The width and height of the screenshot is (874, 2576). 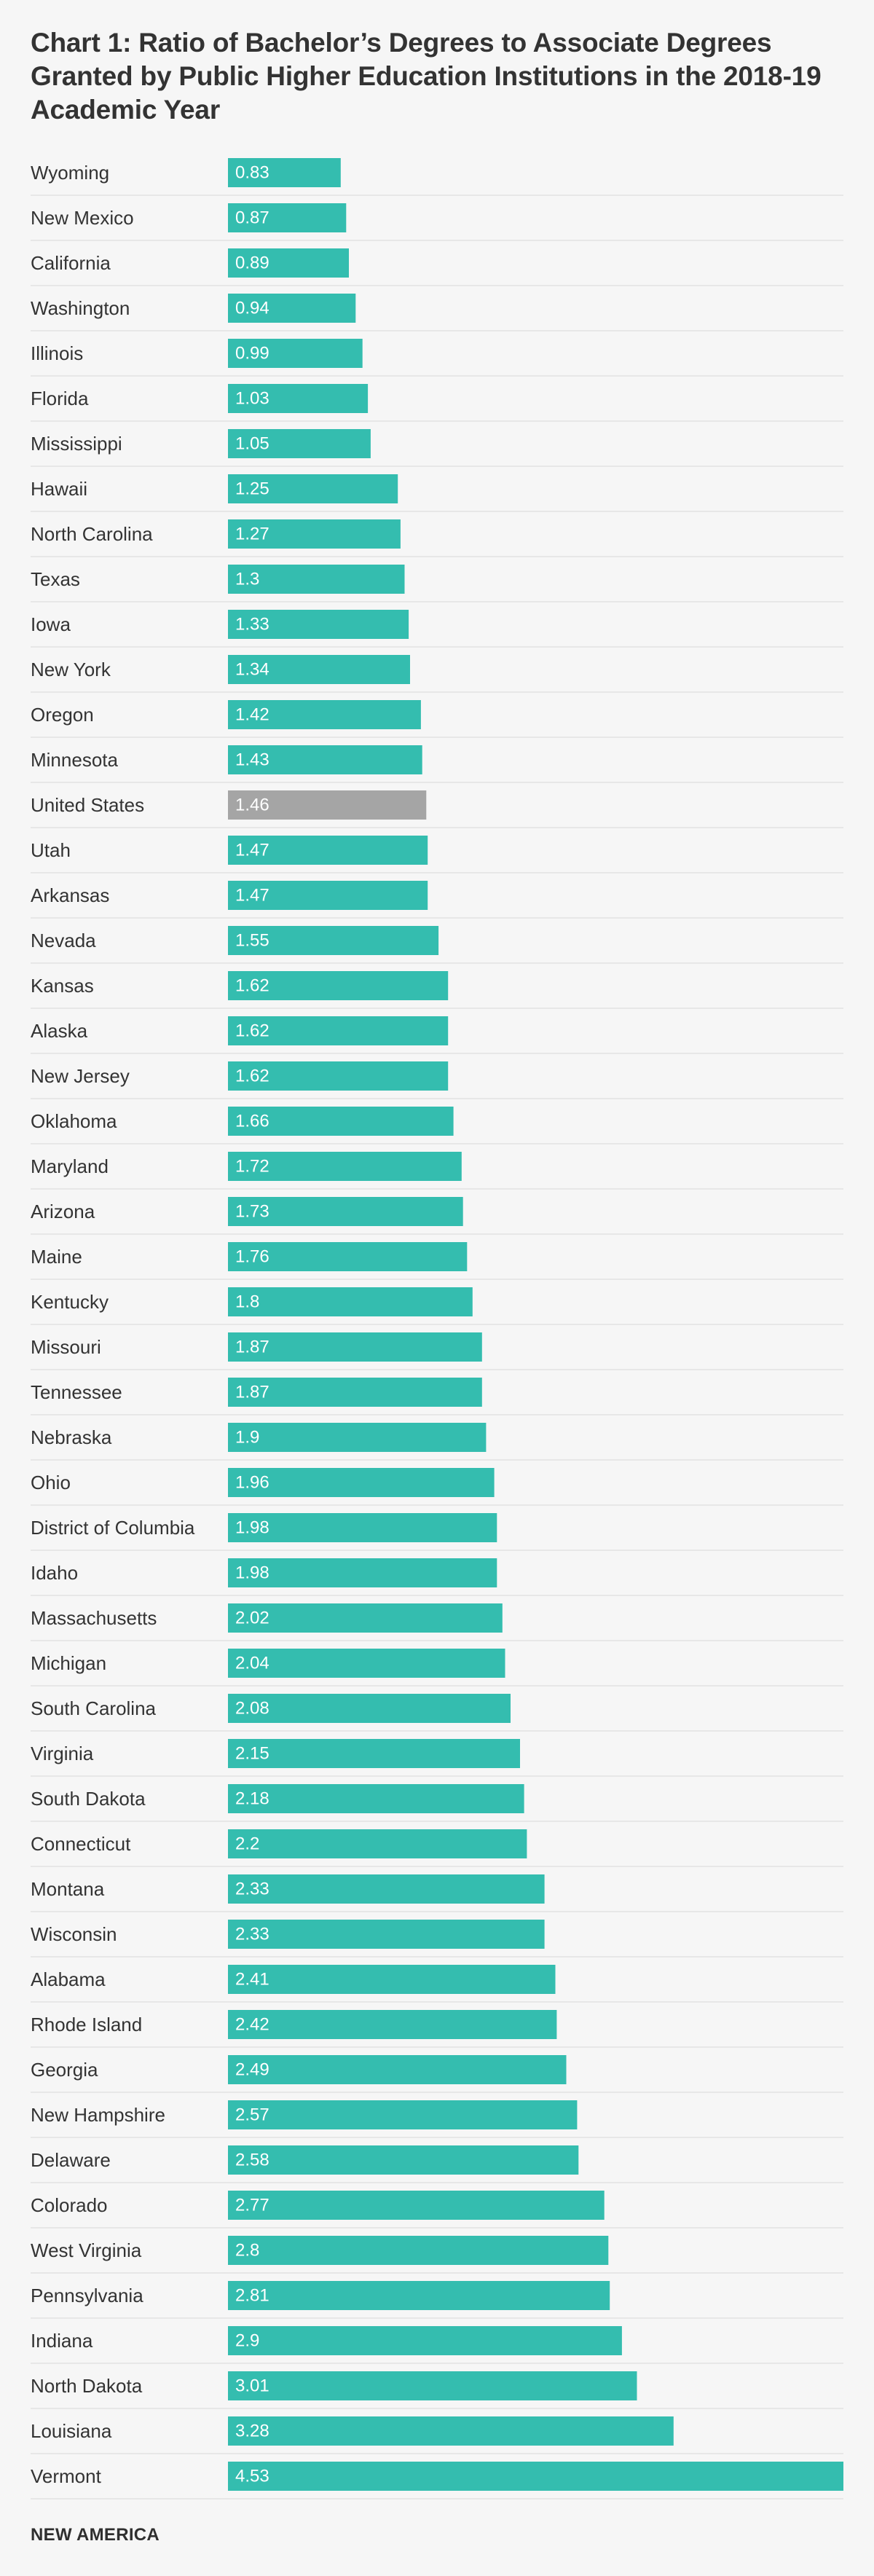 I want to click on brand-logo-text: NEW AMERICA, so click(x=95, y=2535).